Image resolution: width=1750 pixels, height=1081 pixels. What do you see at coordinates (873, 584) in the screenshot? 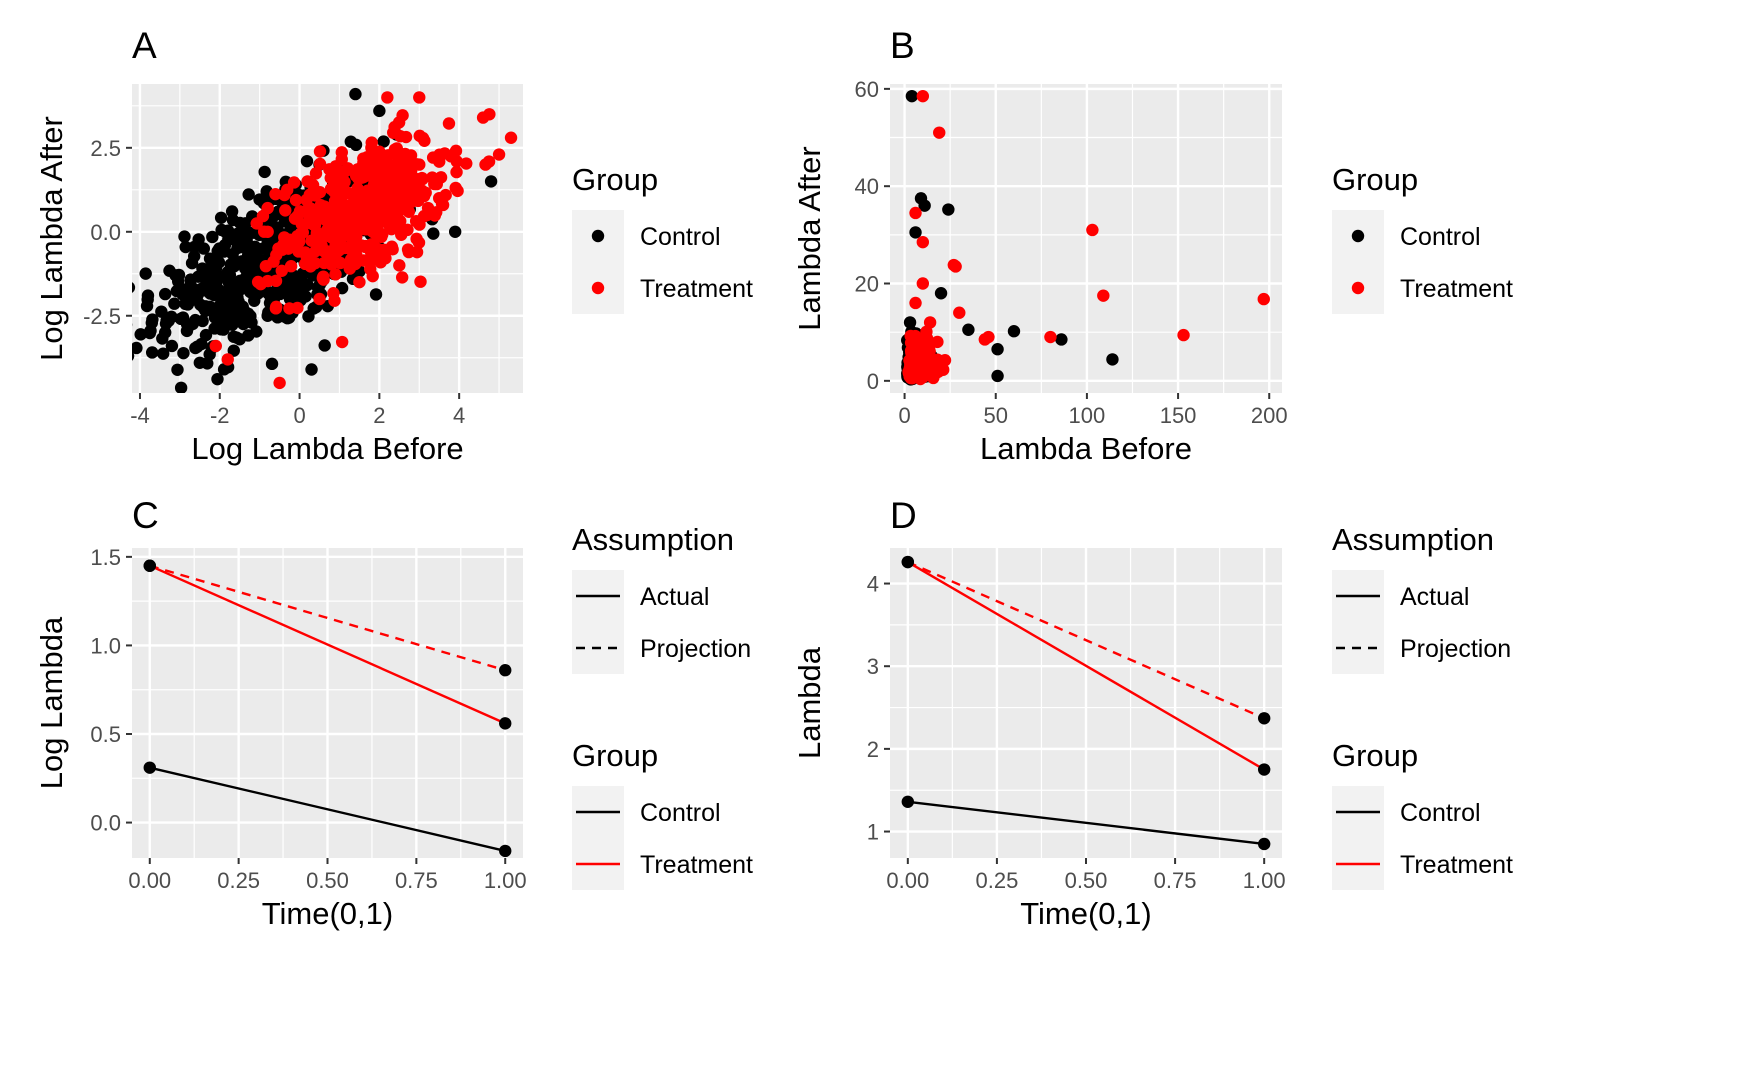
I see `y-tick-label: 4` at bounding box center [873, 584].